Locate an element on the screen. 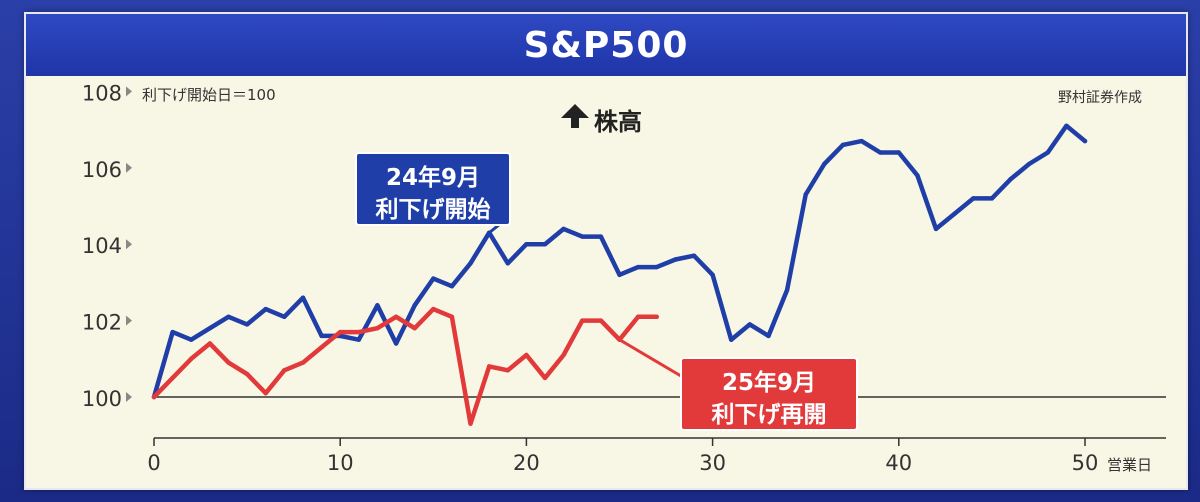 This screenshot has height=502, width=1200. x-tick-label: 10 is located at coordinates (340, 463).